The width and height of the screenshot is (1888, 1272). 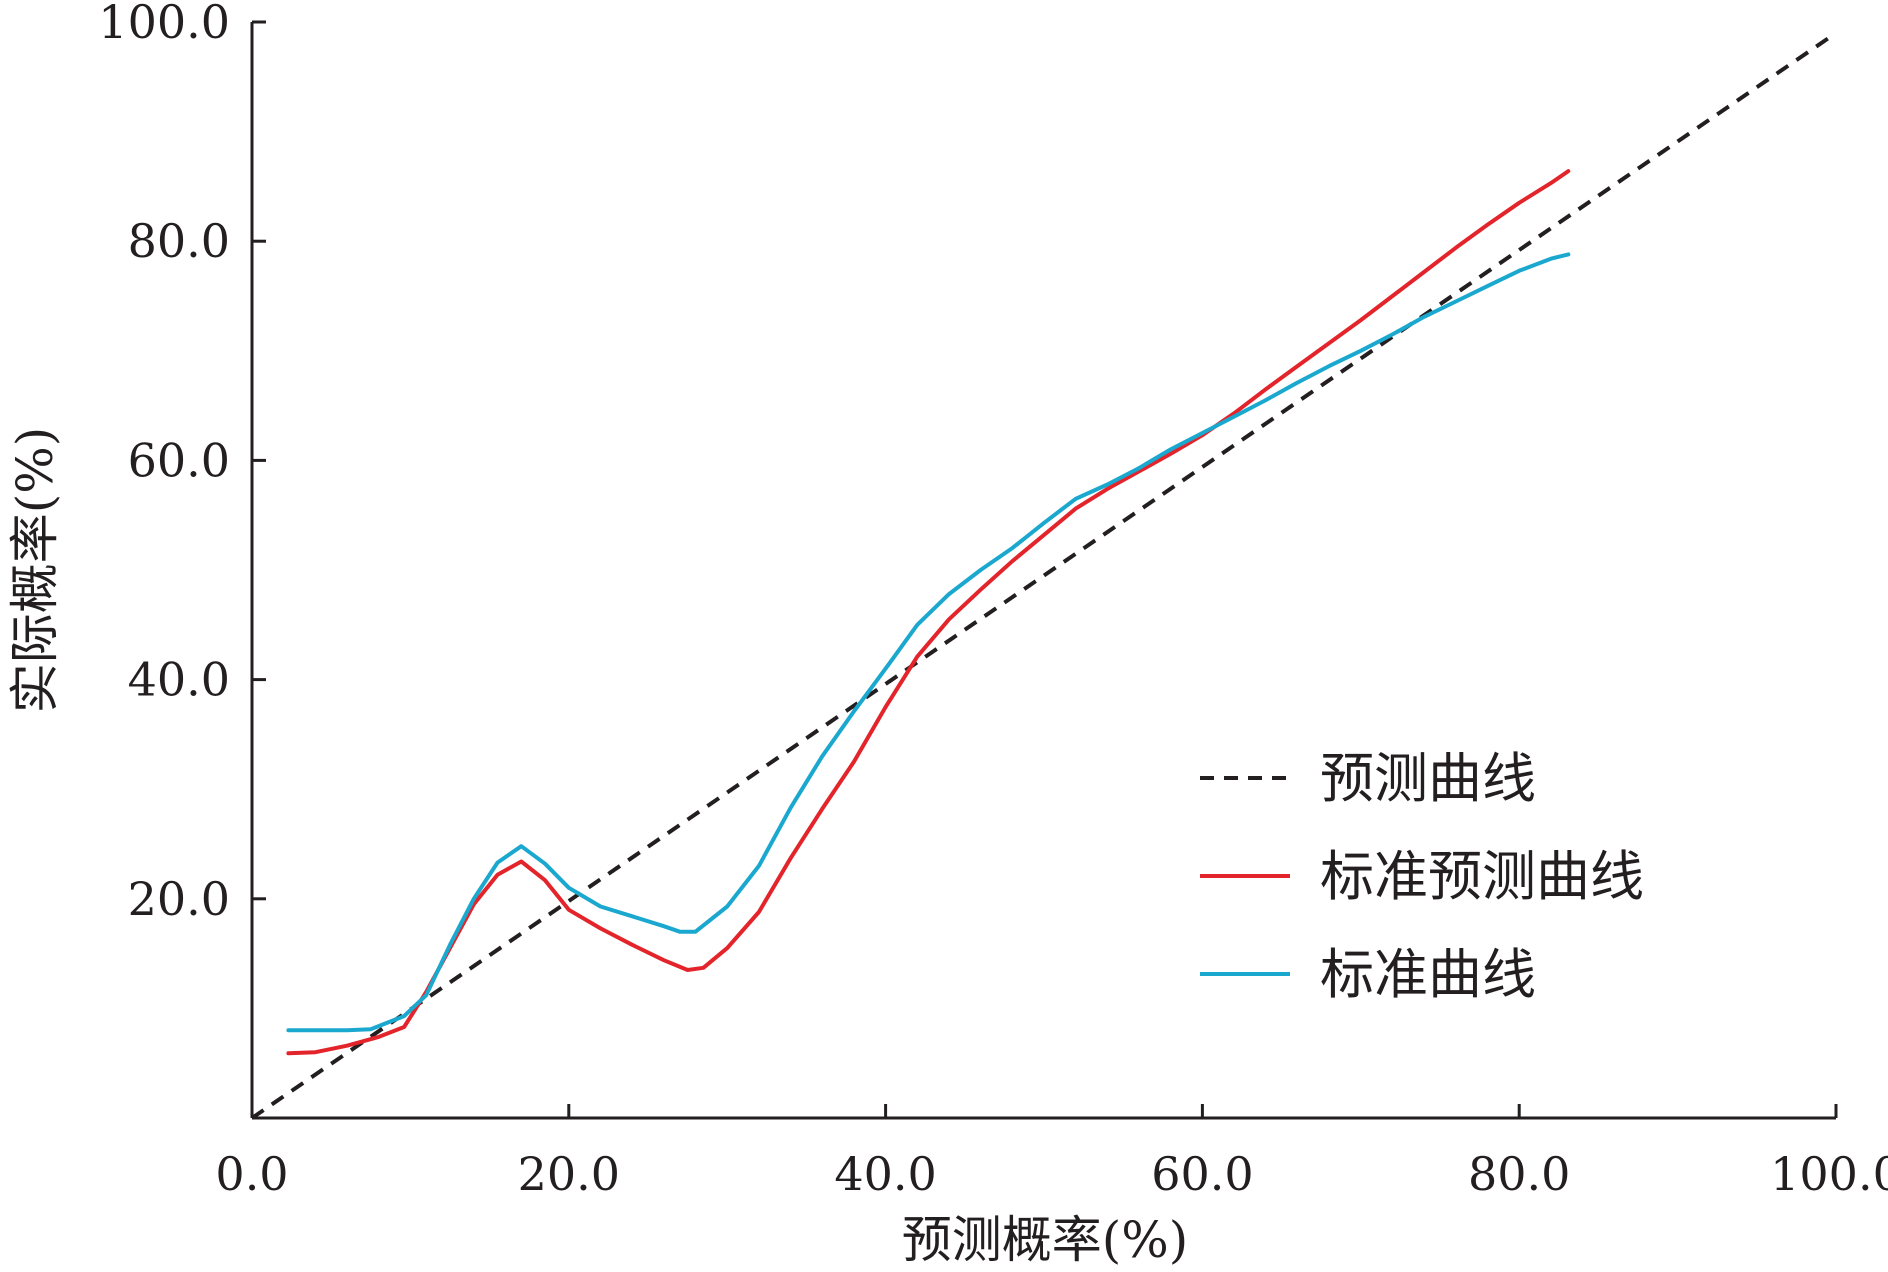 What do you see at coordinates (179, 241) in the screenshot?
I see `y-tick-label: 80.0` at bounding box center [179, 241].